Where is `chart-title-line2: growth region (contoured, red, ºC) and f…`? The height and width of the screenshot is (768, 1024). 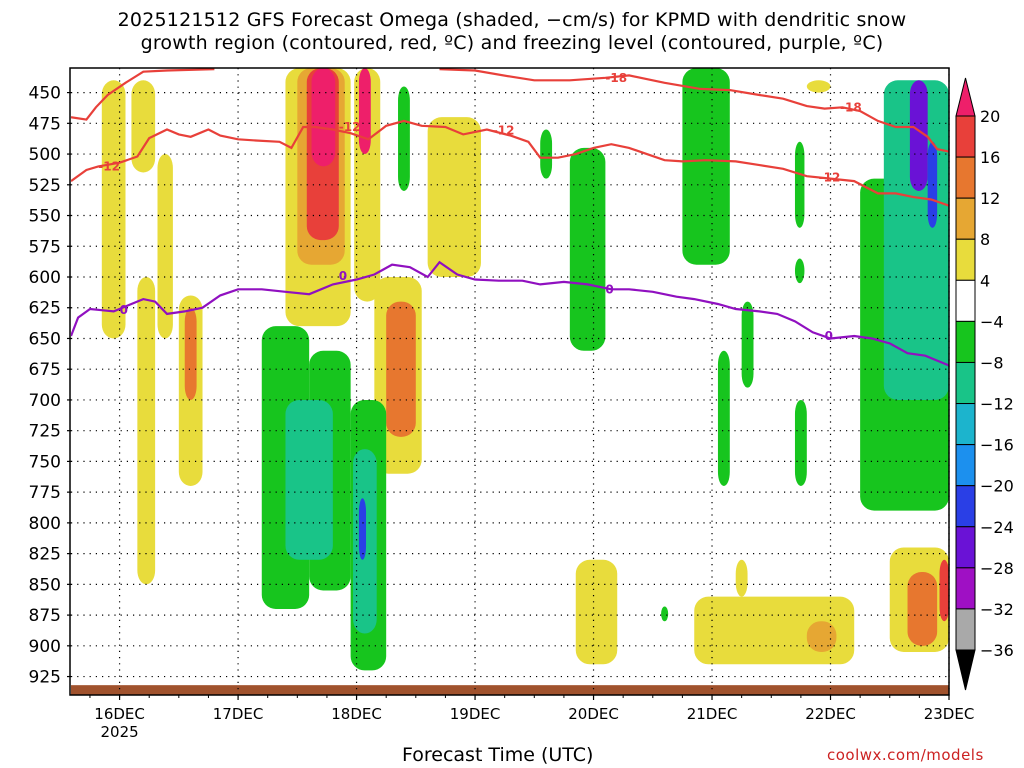
chart-title-line2: growth region (contoured, red, ºC) and f… is located at coordinates (512, 43).